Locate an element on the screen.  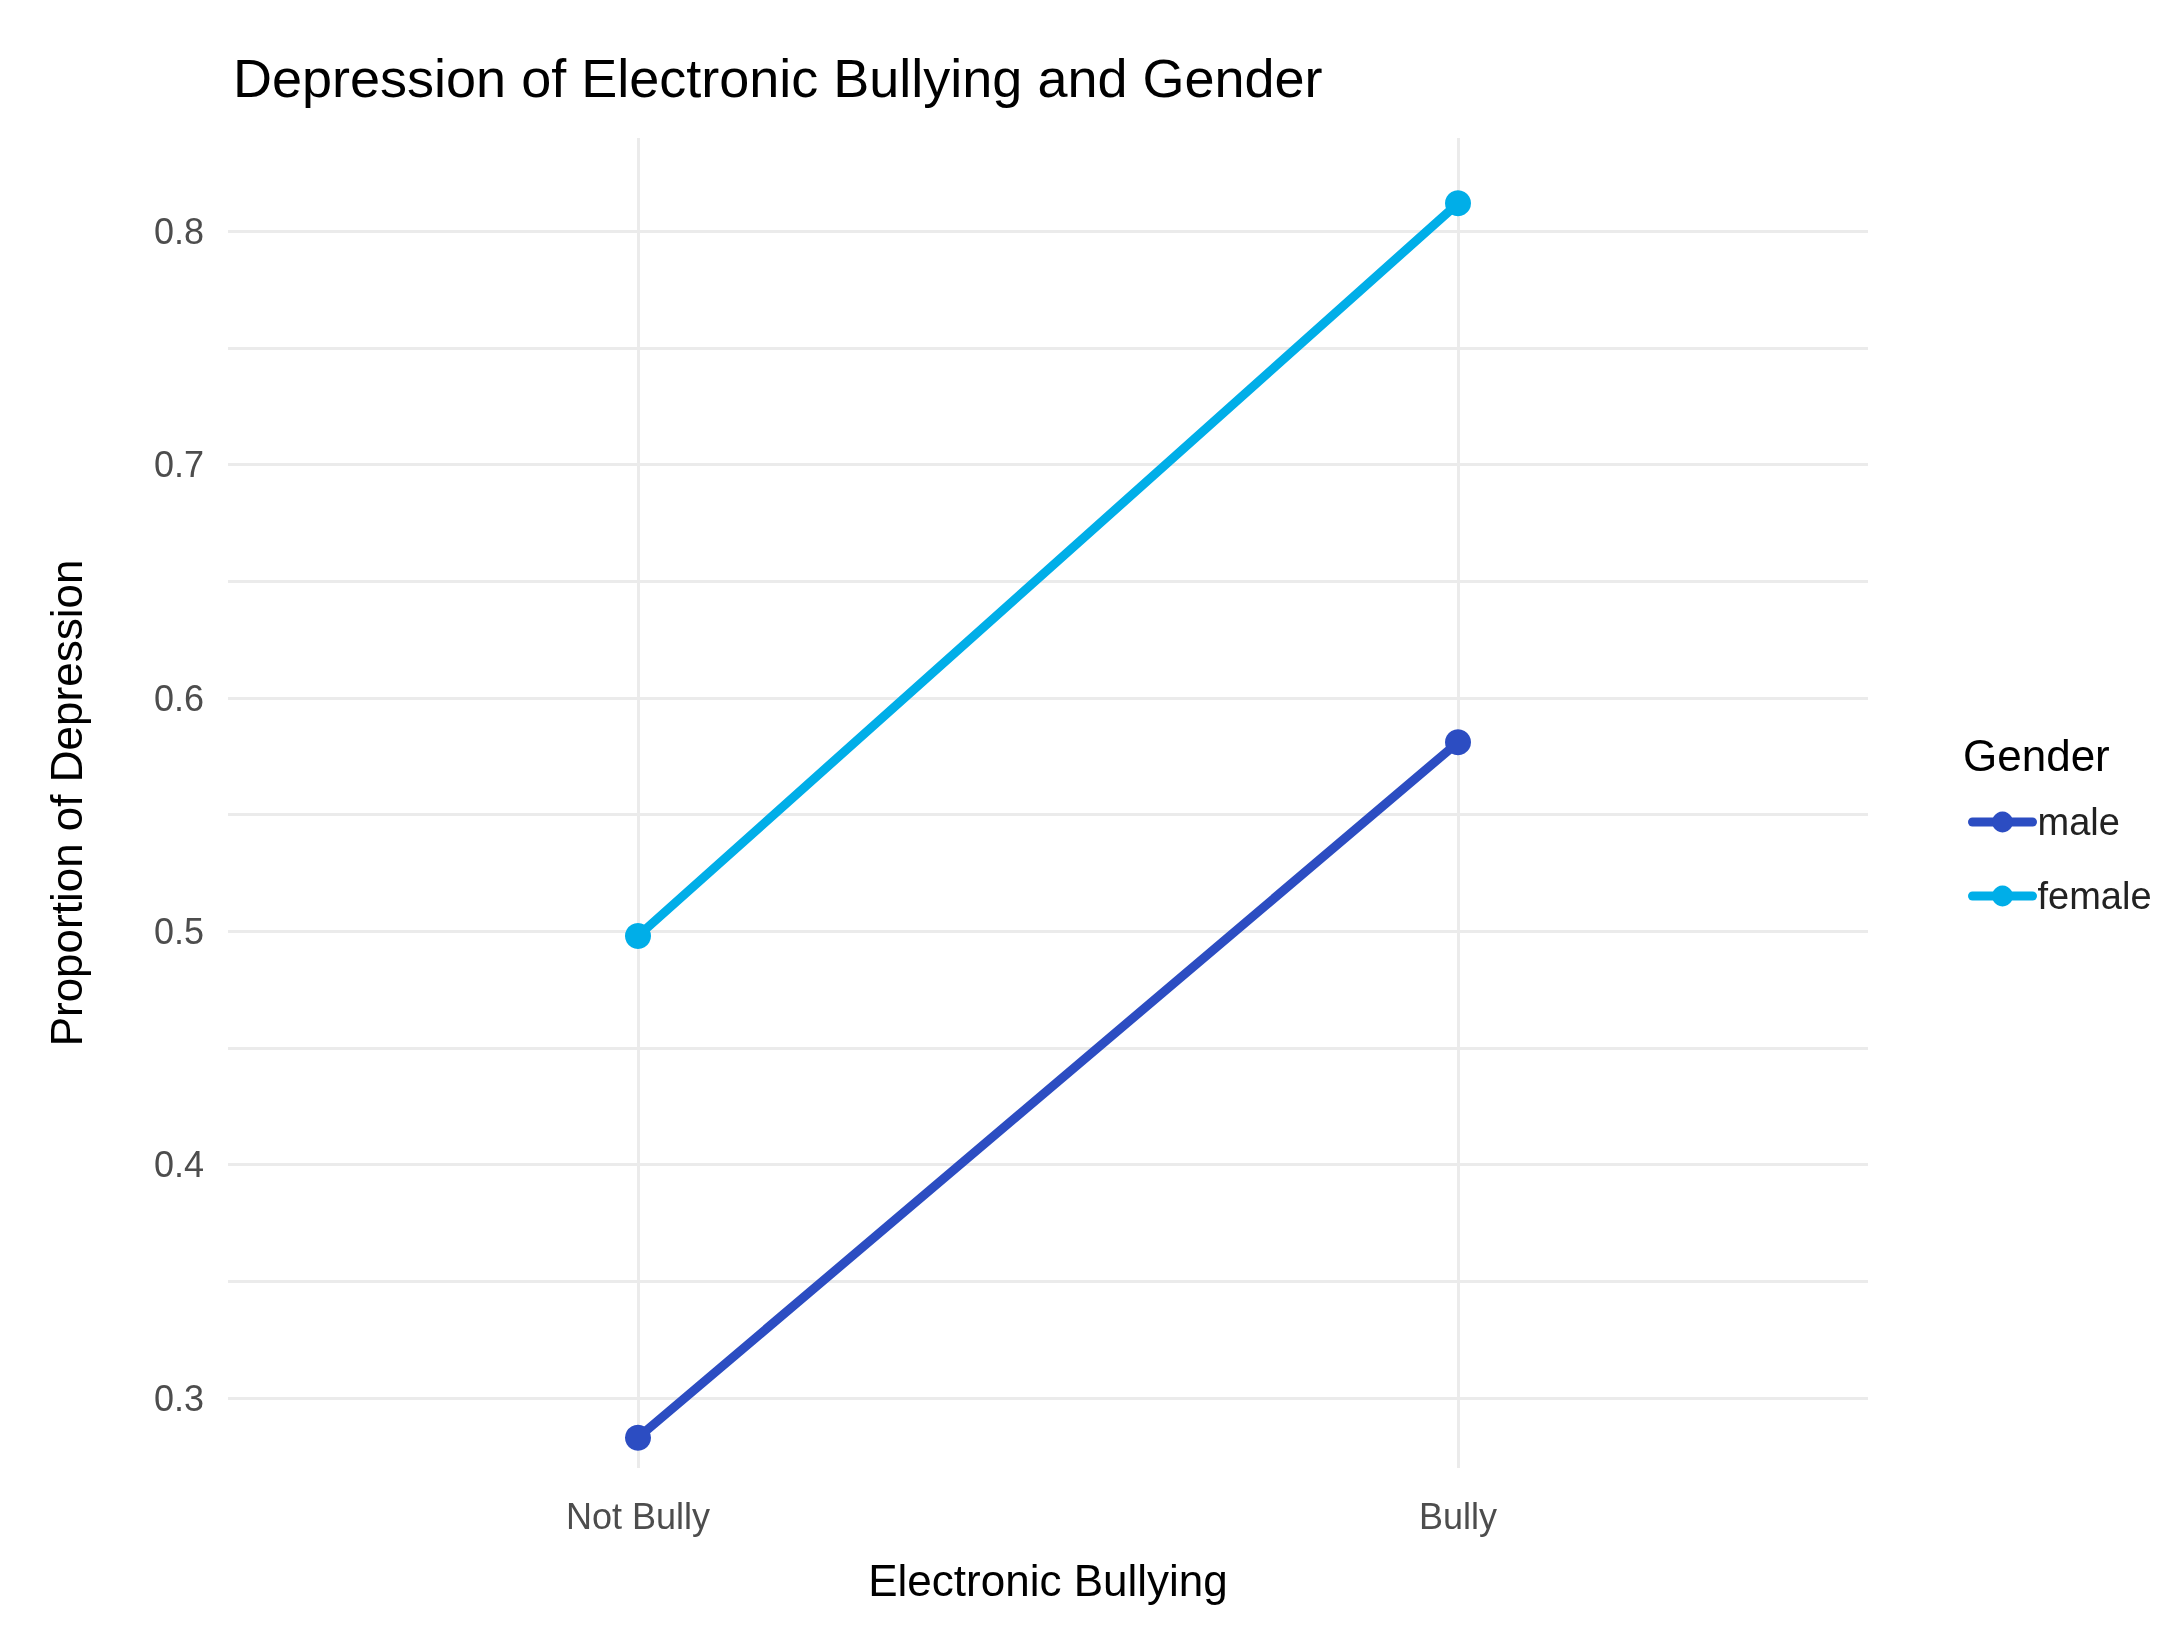
legend-label: male is located at coordinates (2078, 822).